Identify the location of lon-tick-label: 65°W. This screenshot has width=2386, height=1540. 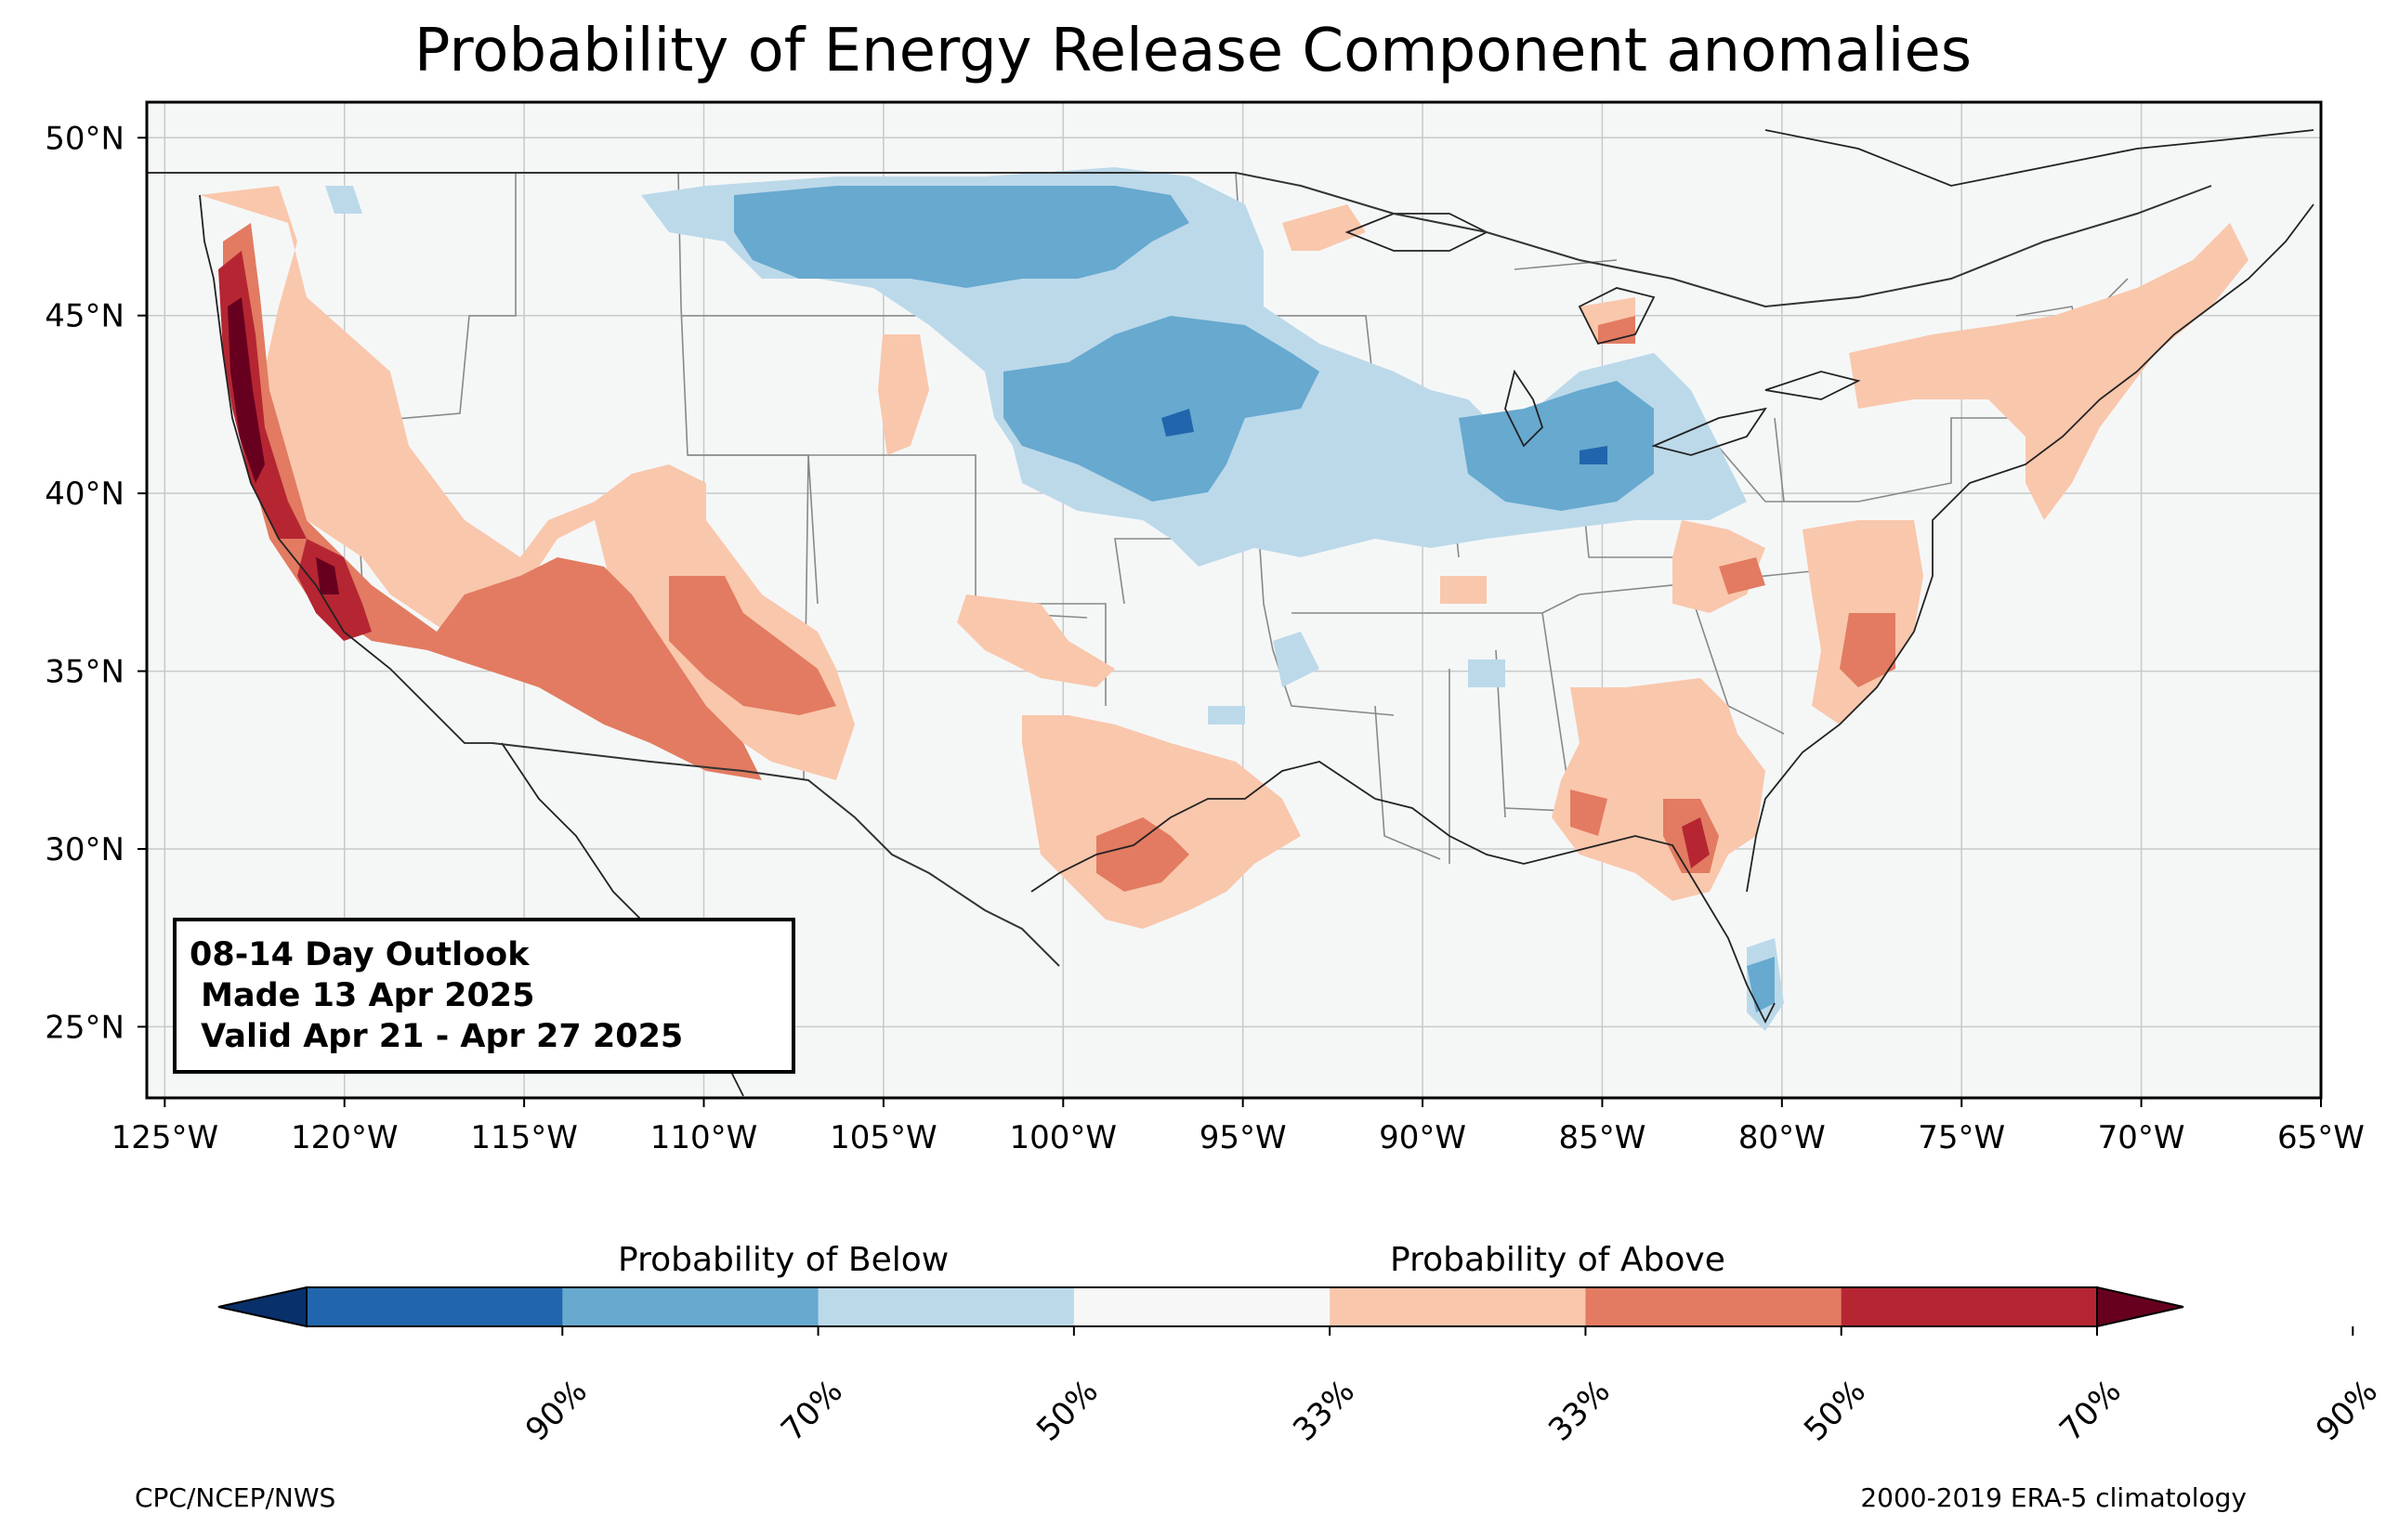
(2321, 1137).